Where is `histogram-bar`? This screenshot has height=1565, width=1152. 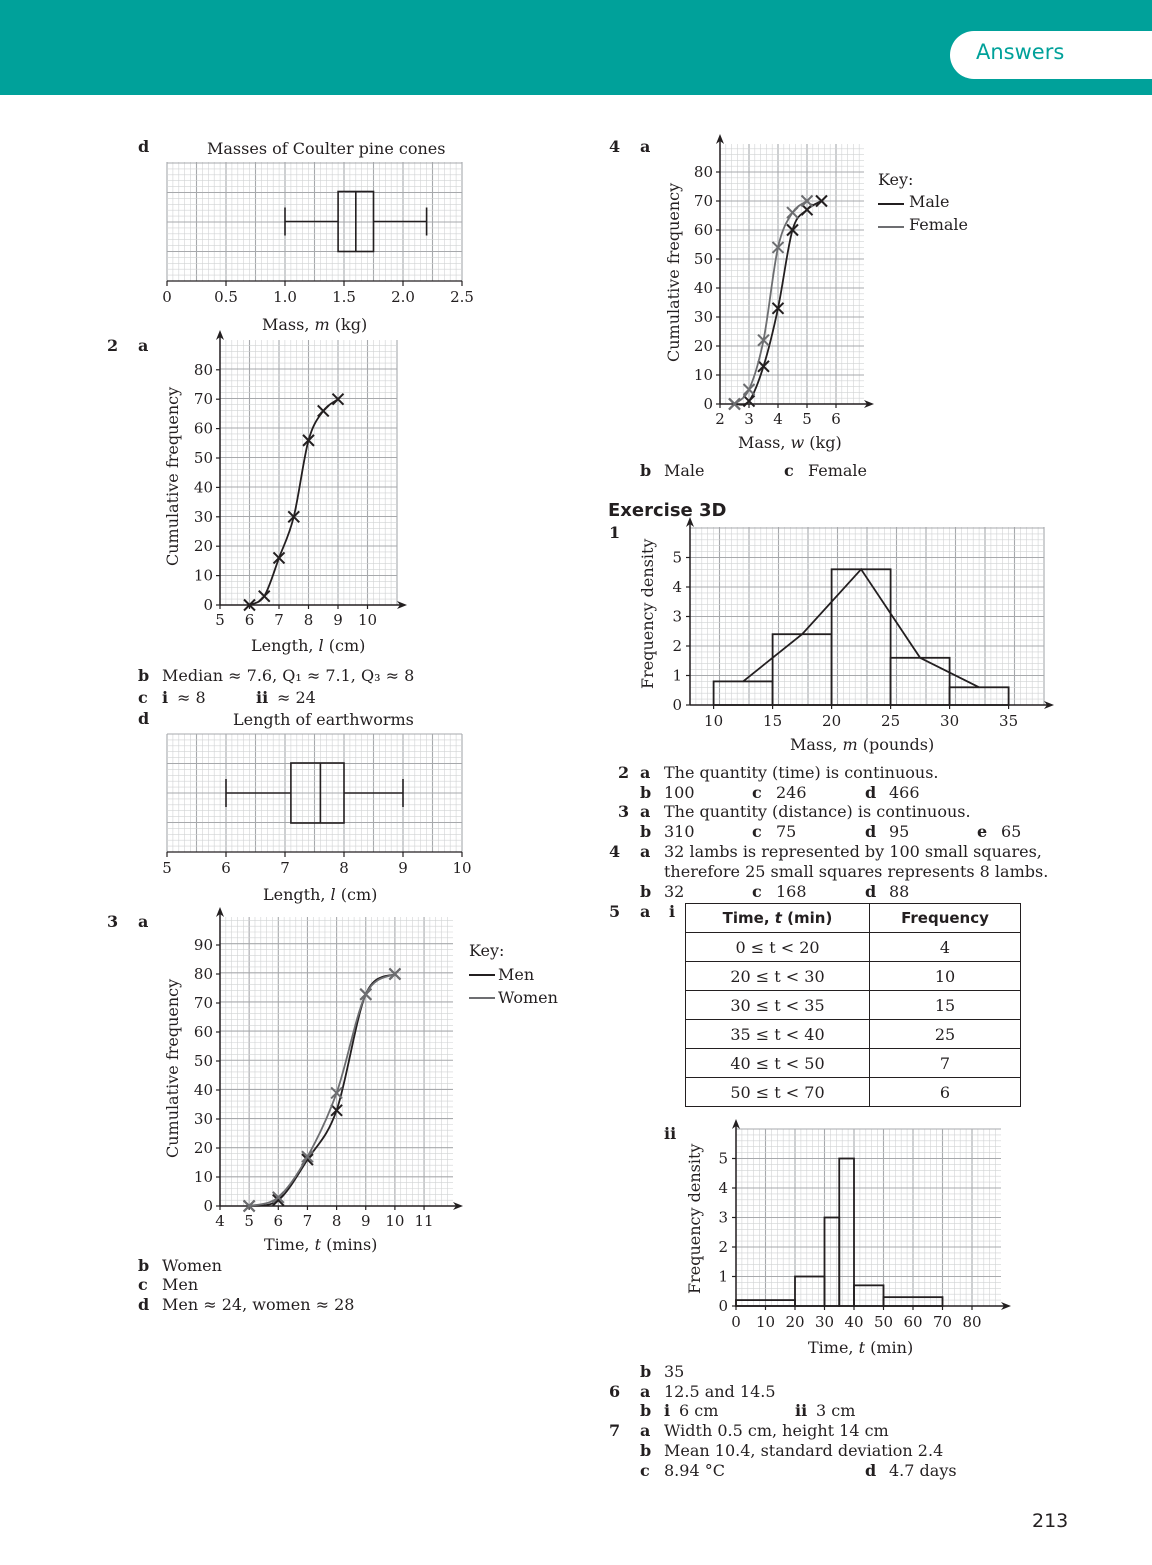 histogram-bar is located at coordinates (869, 1295).